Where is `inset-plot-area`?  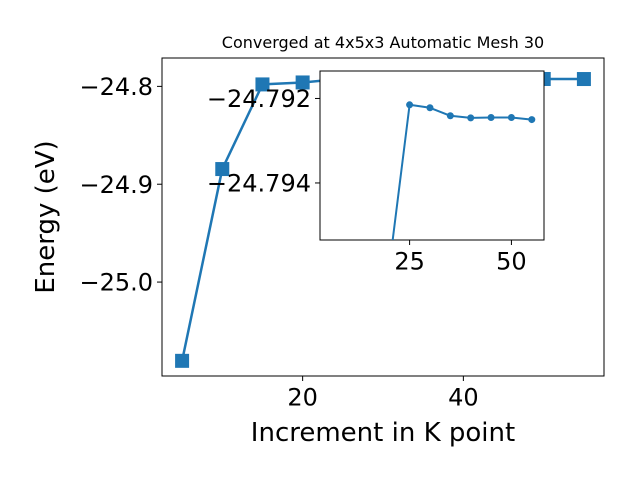
inset-plot-area is located at coordinates (432, 155).